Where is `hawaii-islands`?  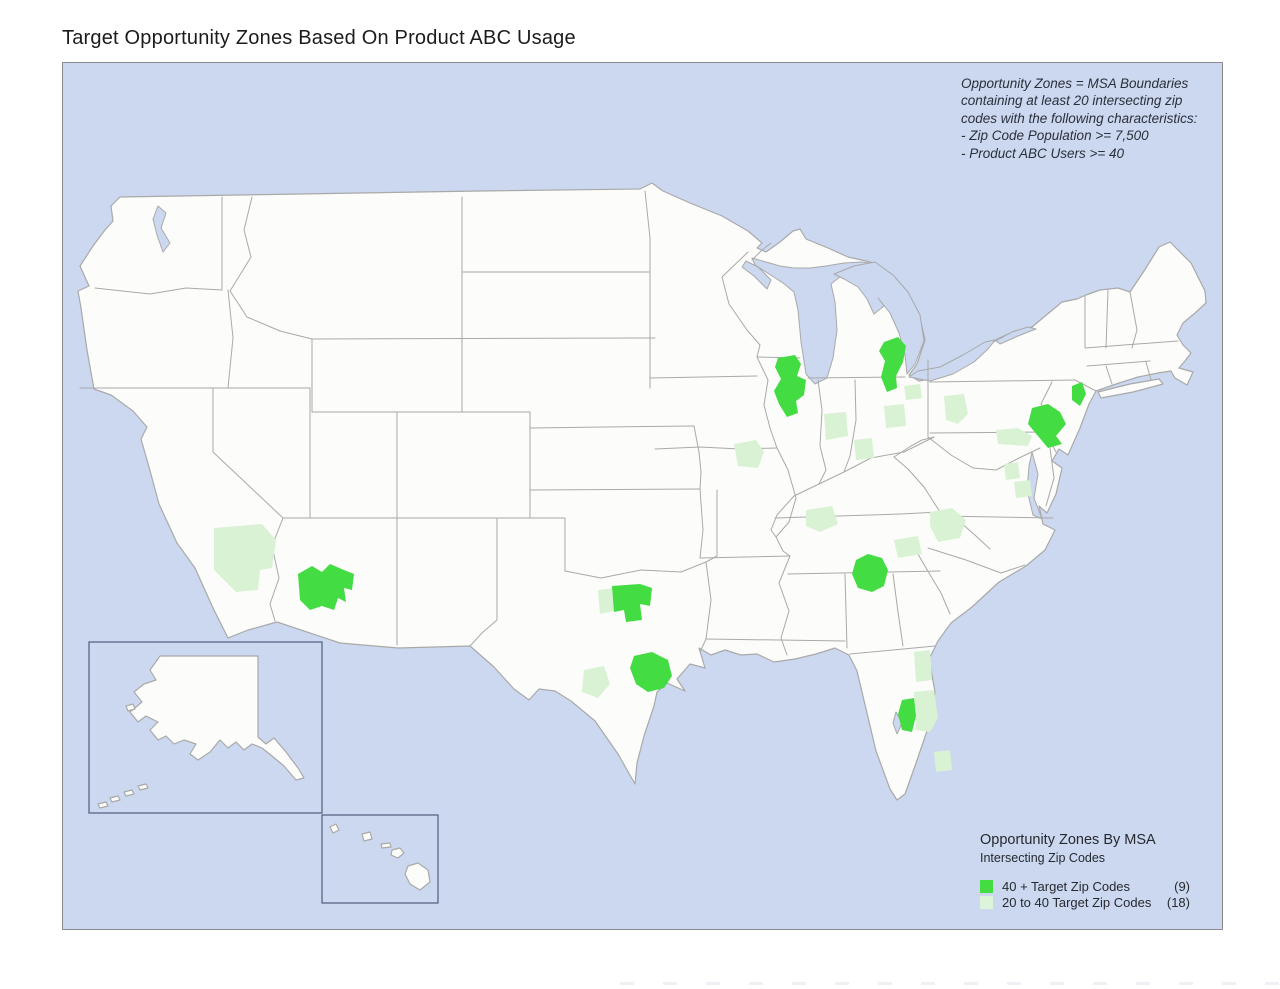 hawaii-islands is located at coordinates (380, 857).